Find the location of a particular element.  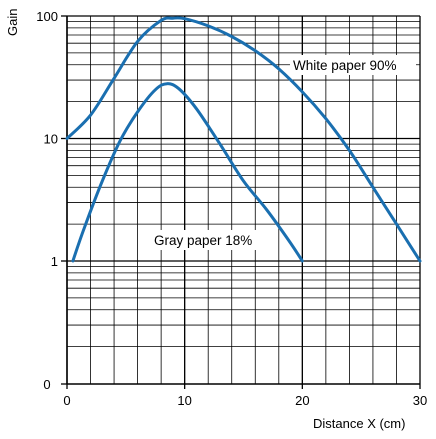

gray-paper-label: Gray paper 18% is located at coordinates (211, 240).